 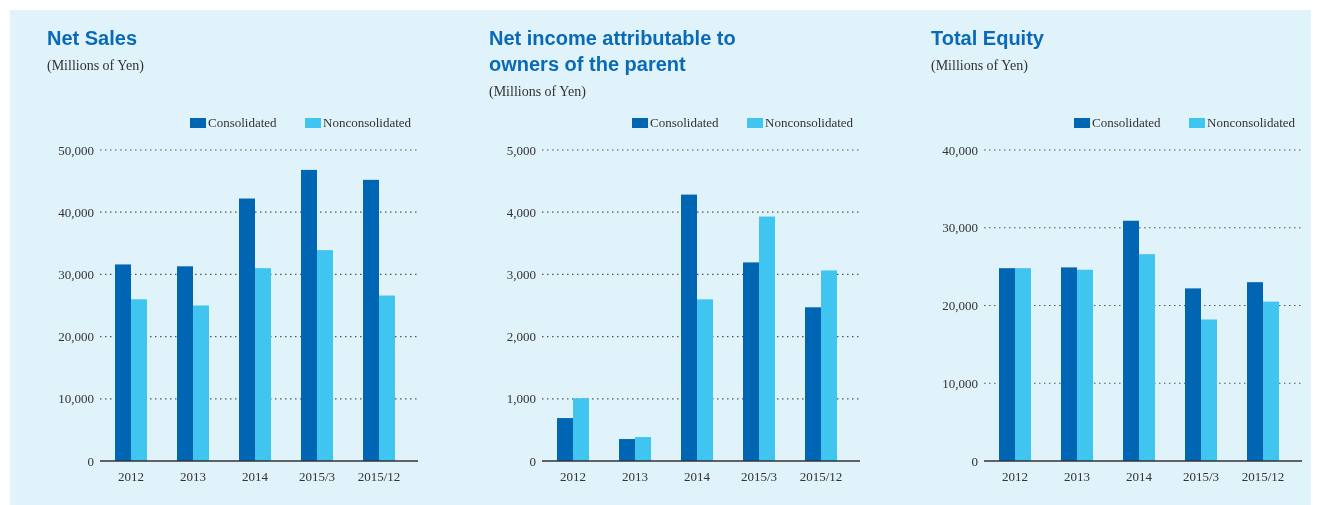 I want to click on chart-title: Total Equity, so click(x=988, y=38).